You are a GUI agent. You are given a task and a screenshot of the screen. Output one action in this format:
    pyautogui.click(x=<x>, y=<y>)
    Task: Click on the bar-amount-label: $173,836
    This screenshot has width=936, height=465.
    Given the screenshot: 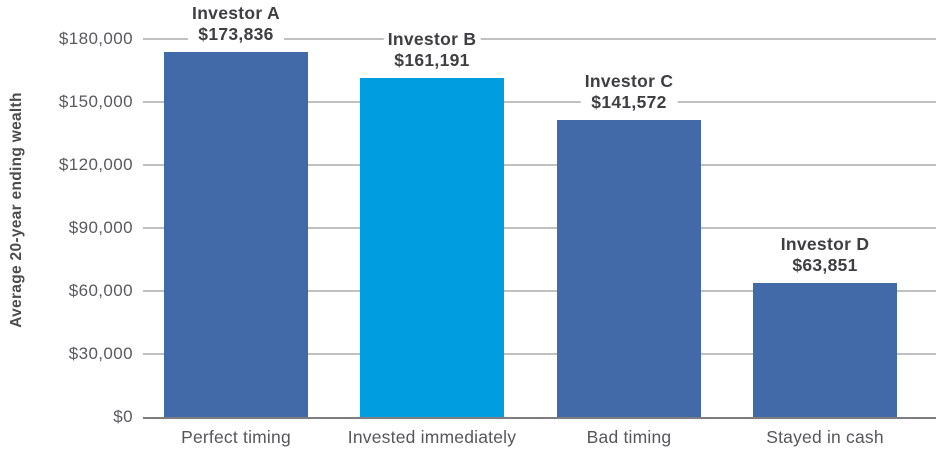 What is the action you would take?
    pyautogui.click(x=236, y=34)
    